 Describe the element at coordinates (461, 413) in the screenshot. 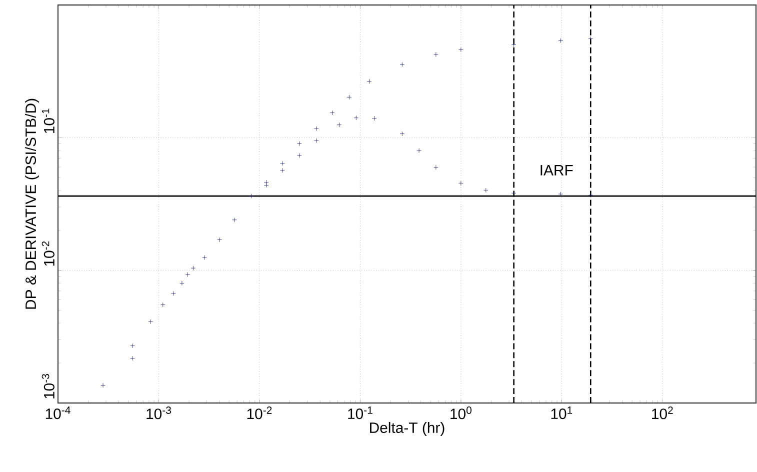

I see `x-tick-label: 10$^{0}$` at that location.